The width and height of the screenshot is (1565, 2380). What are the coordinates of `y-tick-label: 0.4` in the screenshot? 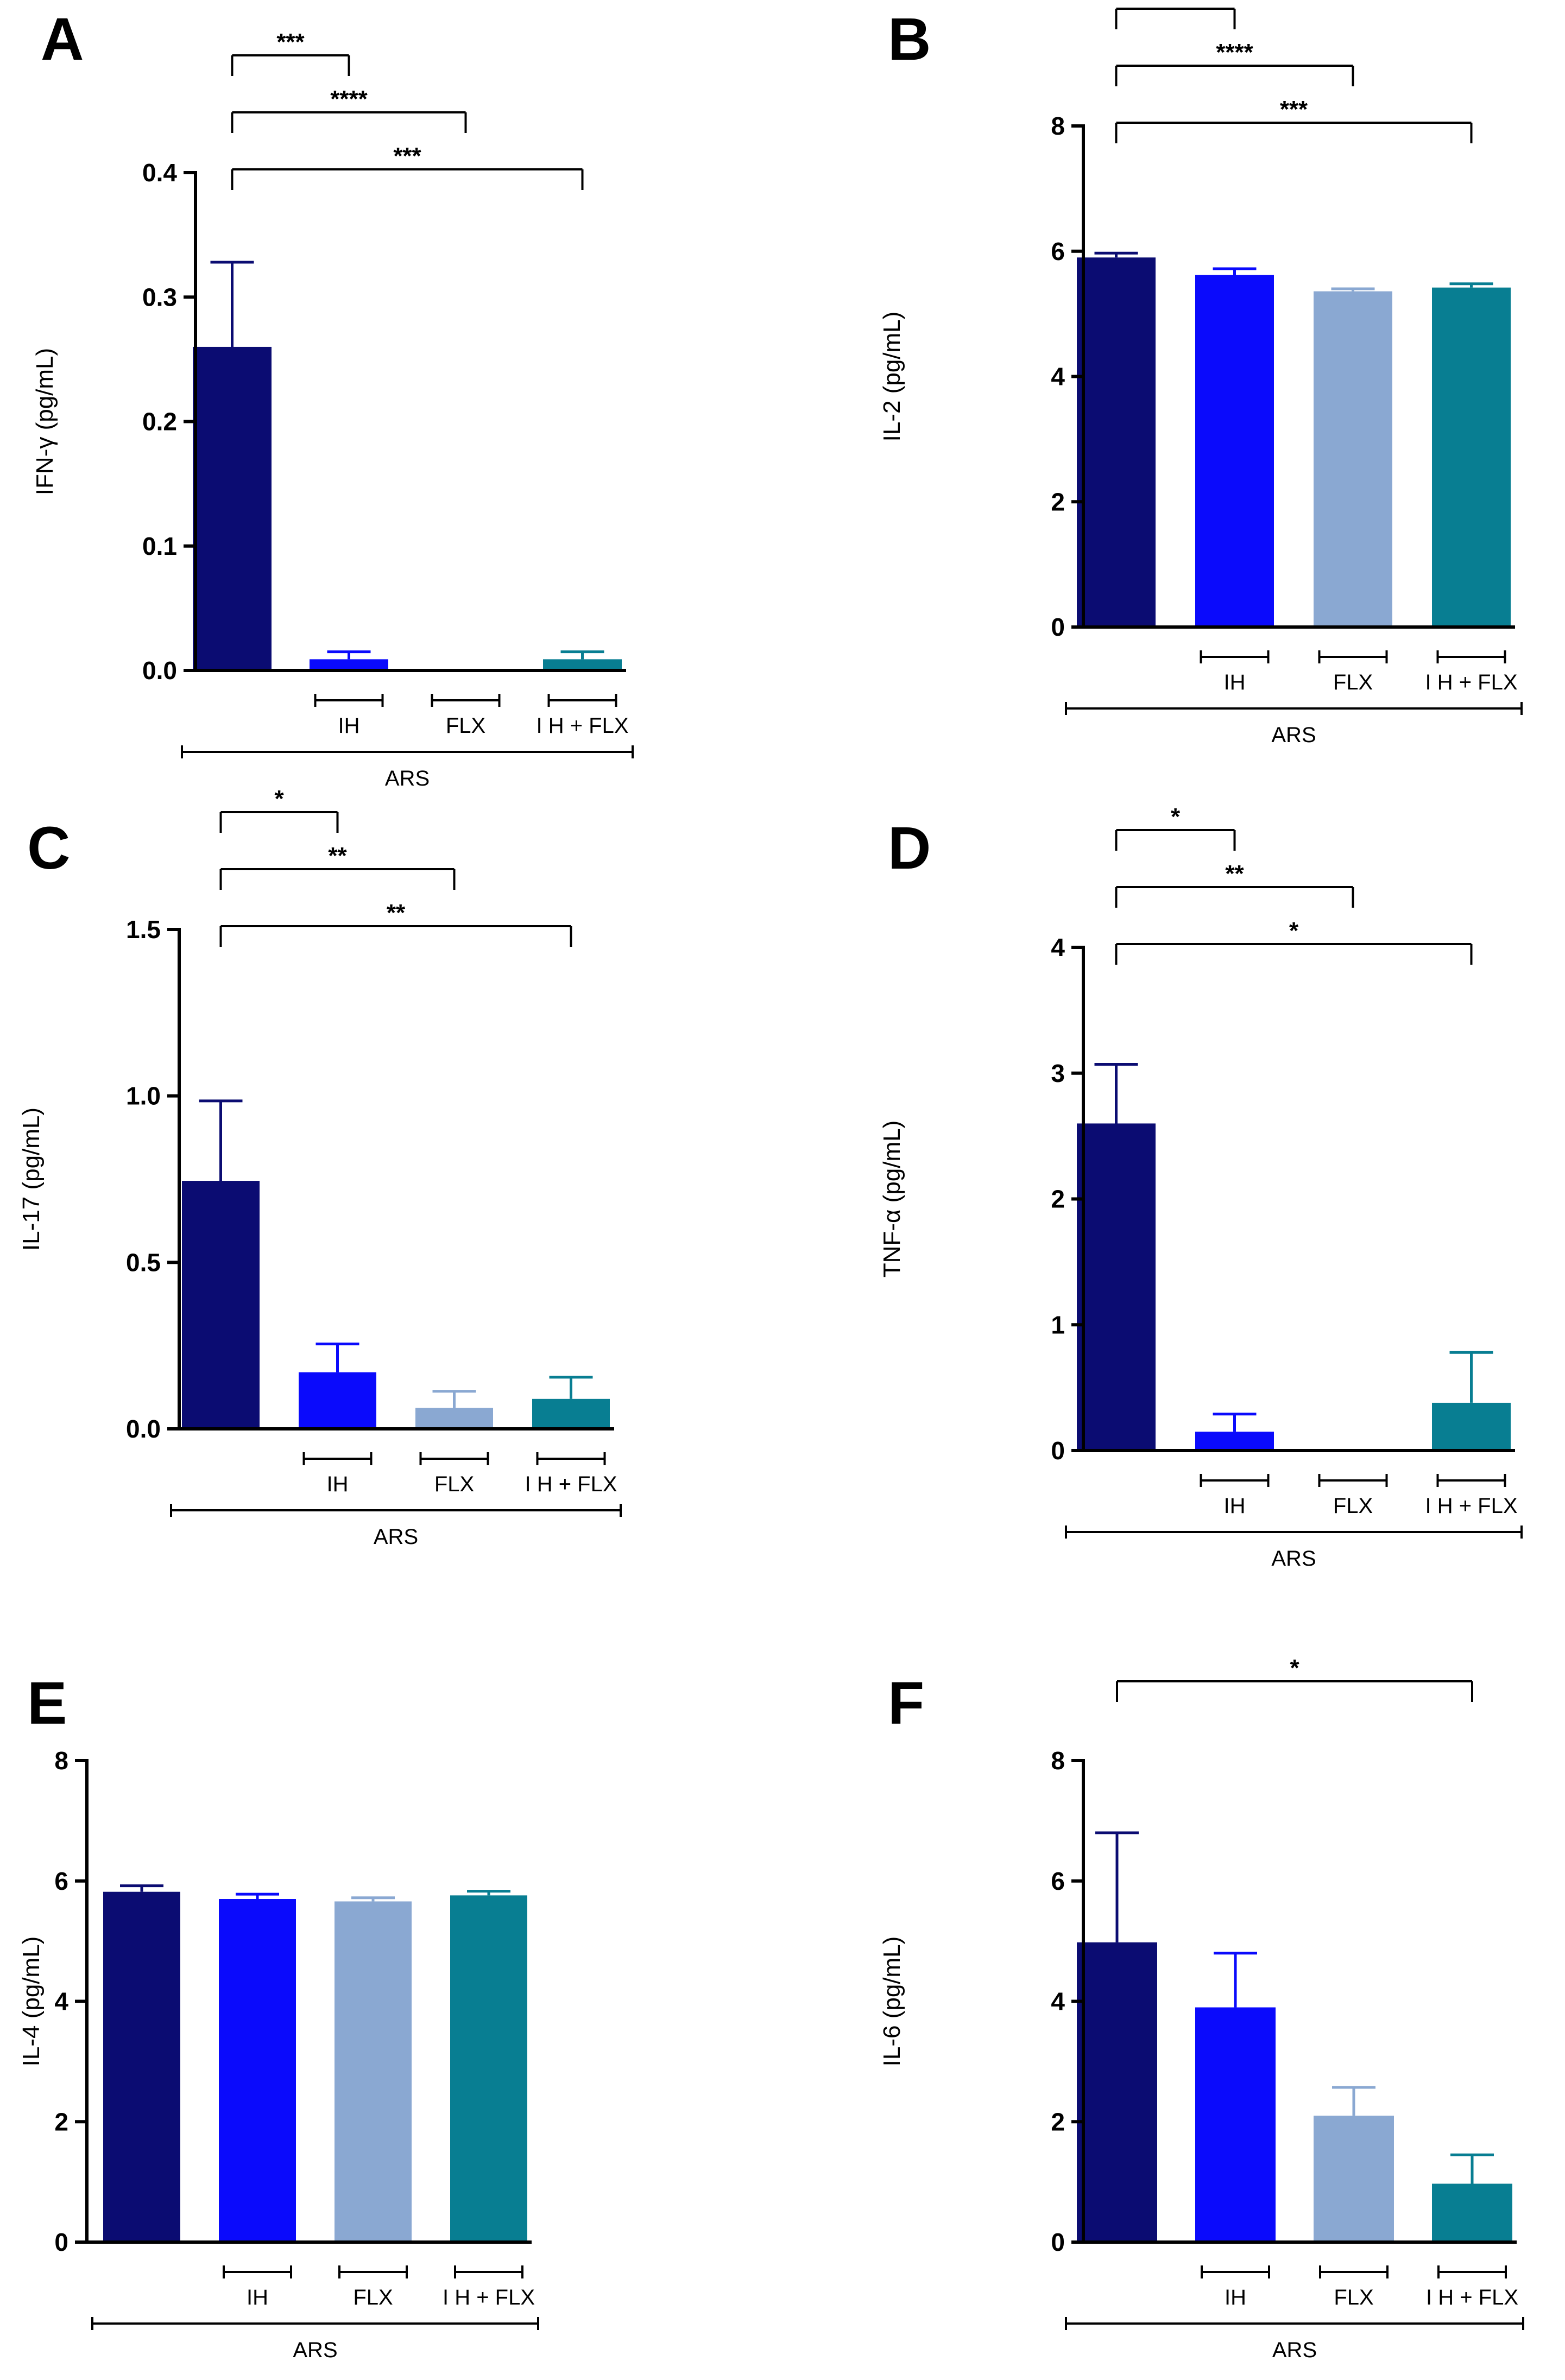 It's located at (159, 173).